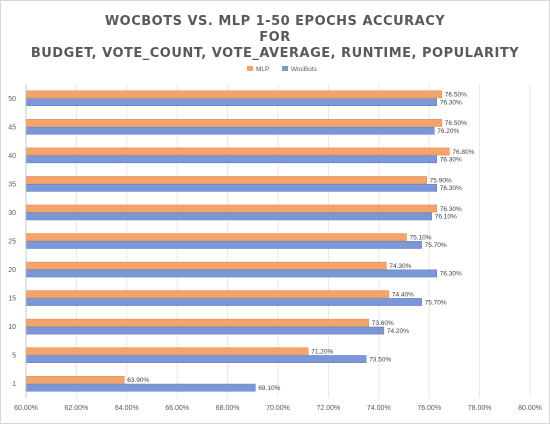 This screenshot has width=550, height=424. I want to click on y-tick-label: 25, so click(12, 242).